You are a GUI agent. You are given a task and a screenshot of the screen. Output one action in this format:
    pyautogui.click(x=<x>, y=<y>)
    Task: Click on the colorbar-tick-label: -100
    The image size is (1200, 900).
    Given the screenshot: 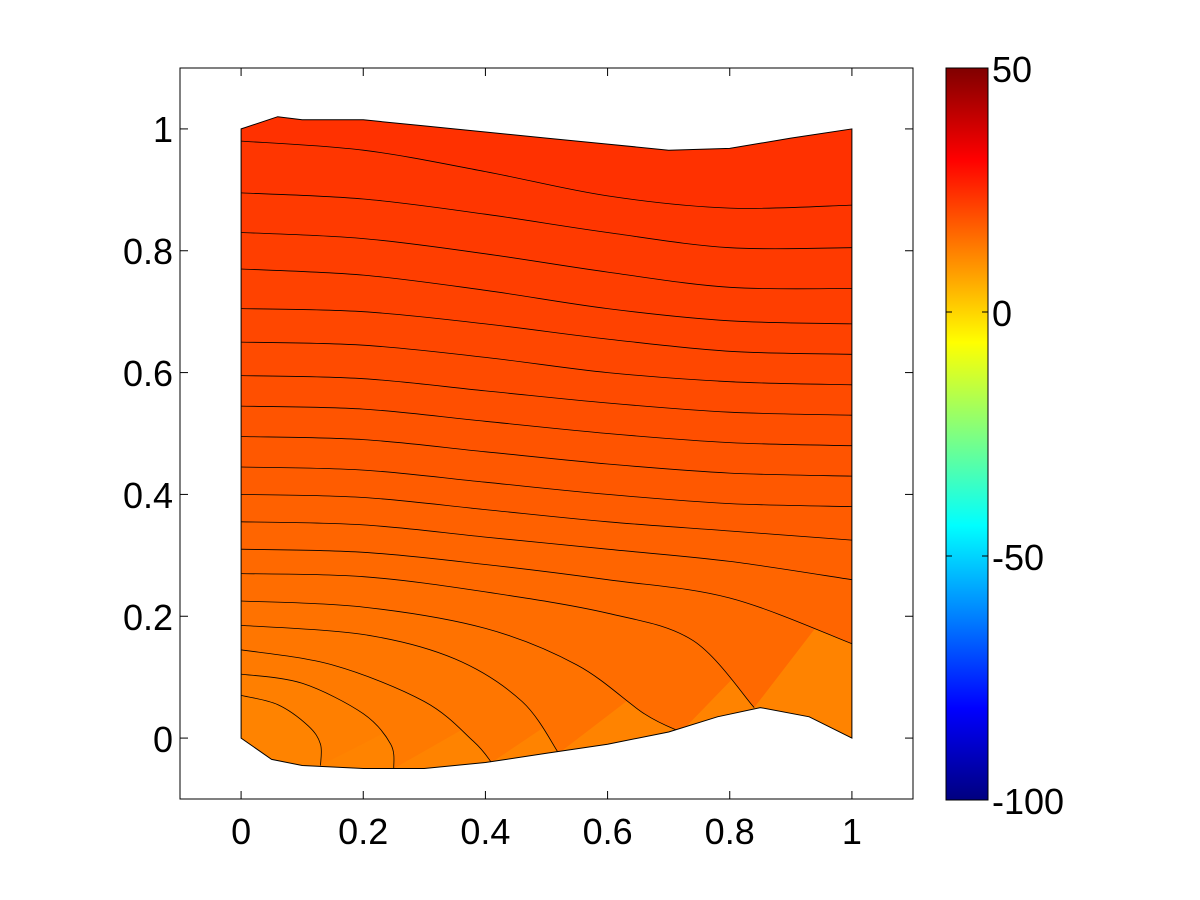 What is the action you would take?
    pyautogui.click(x=1028, y=801)
    